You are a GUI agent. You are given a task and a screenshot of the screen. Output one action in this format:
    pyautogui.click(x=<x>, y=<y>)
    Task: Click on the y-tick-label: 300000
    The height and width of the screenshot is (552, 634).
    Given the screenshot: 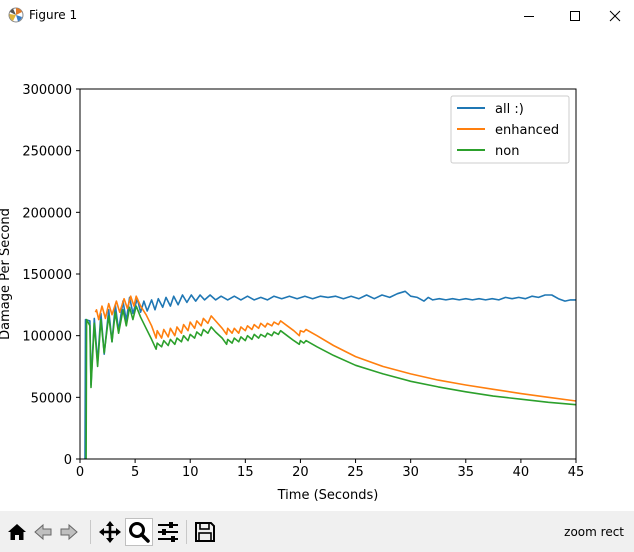 What is the action you would take?
    pyautogui.click(x=47, y=90)
    